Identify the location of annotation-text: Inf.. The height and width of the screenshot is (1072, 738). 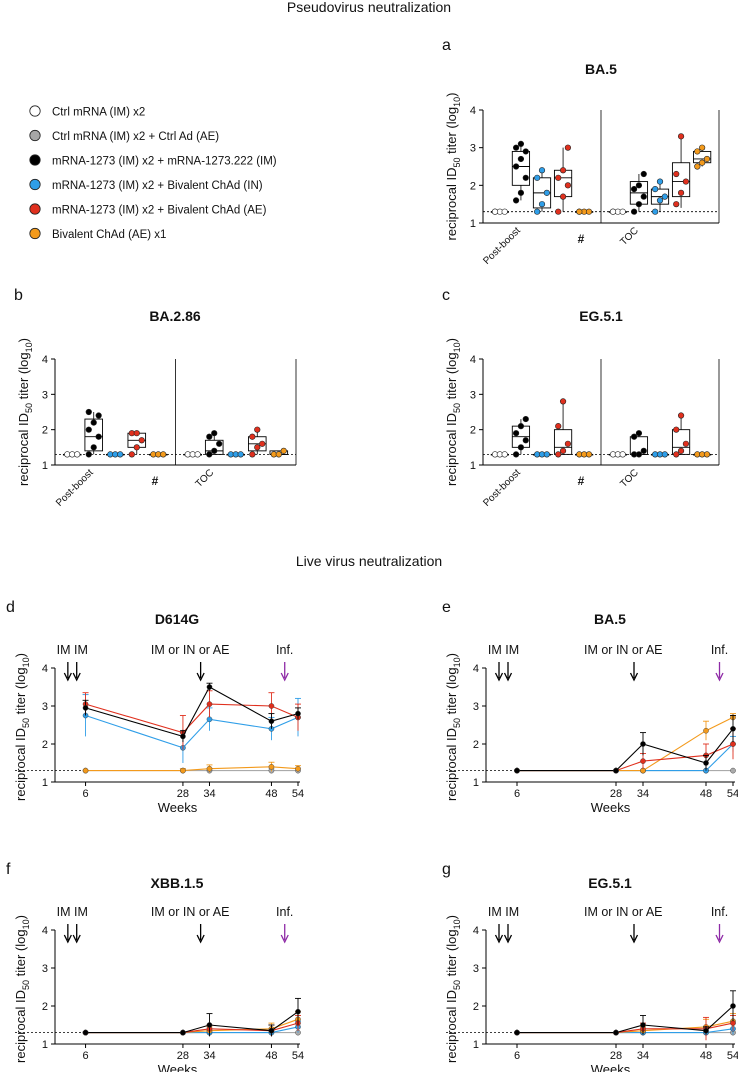
(719, 650).